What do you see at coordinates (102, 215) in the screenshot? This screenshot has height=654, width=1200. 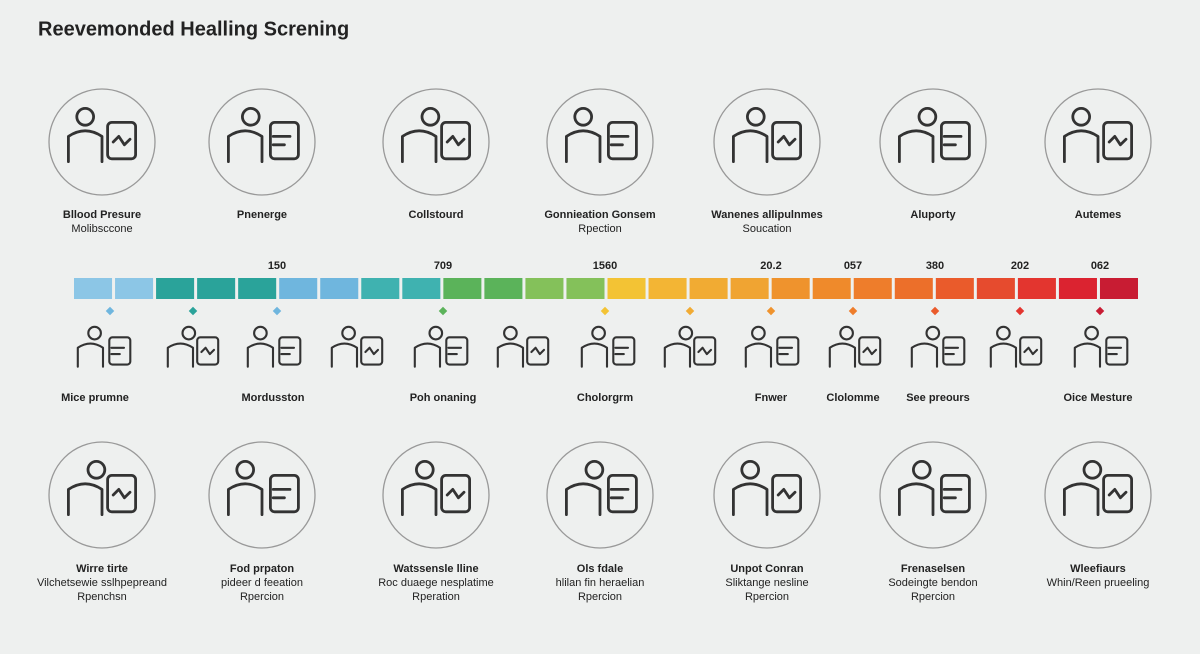 I see `label: Bllood Presure` at bounding box center [102, 215].